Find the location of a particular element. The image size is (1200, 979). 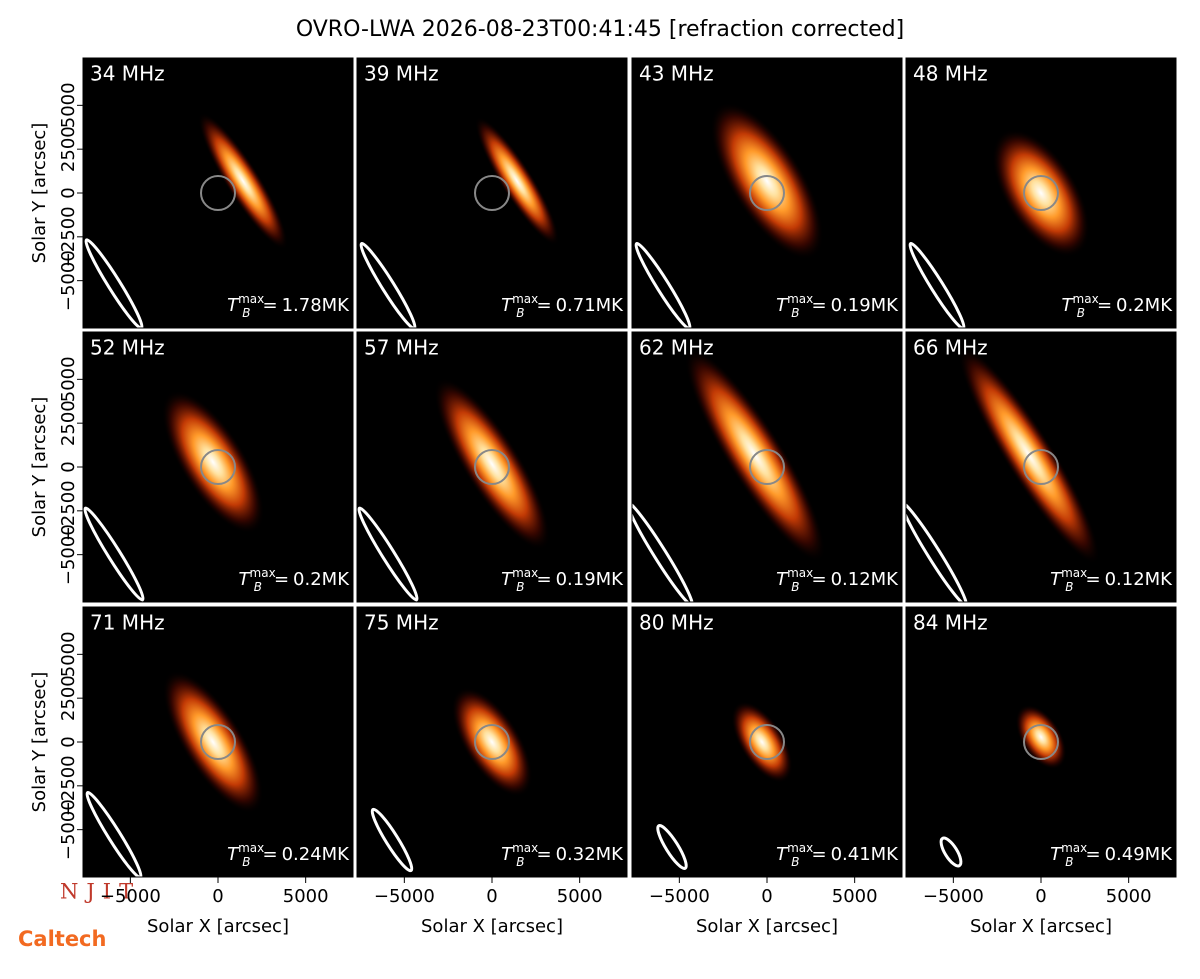

panel: 39 MHz Tmax B = 0.71MK is located at coordinates (492, 193).